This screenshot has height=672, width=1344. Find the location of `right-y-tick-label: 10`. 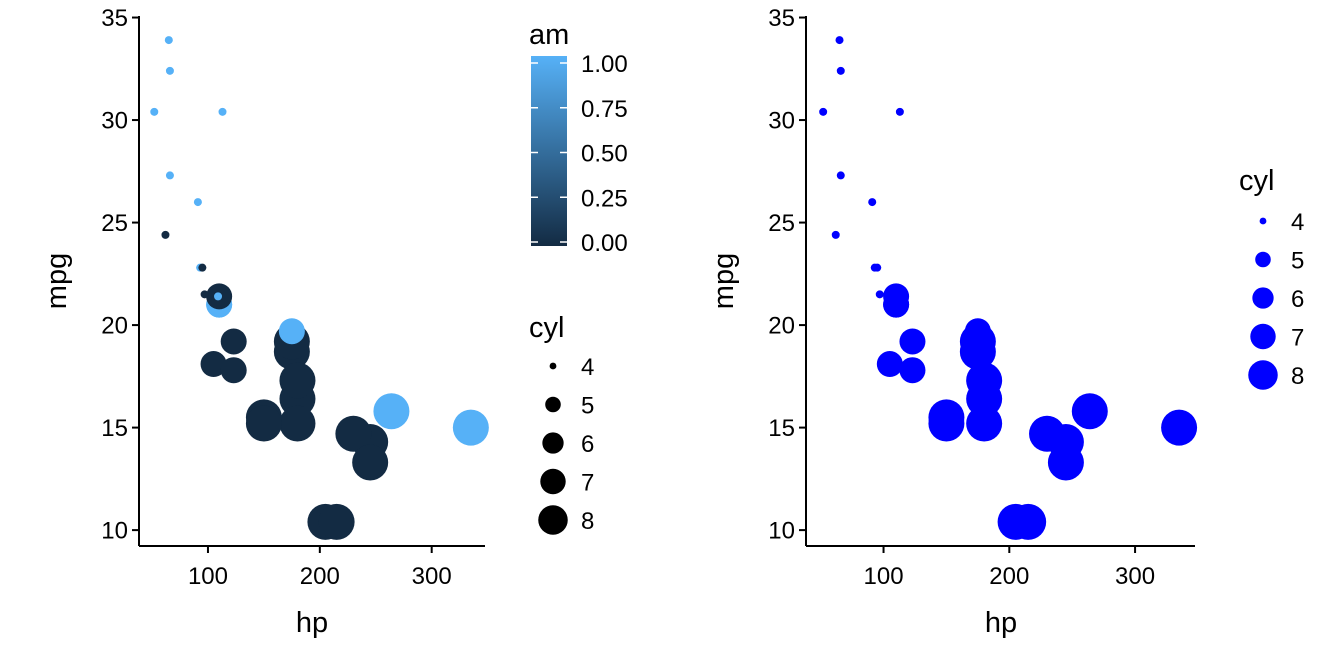

right-y-tick-label: 10 is located at coordinates (781, 531).